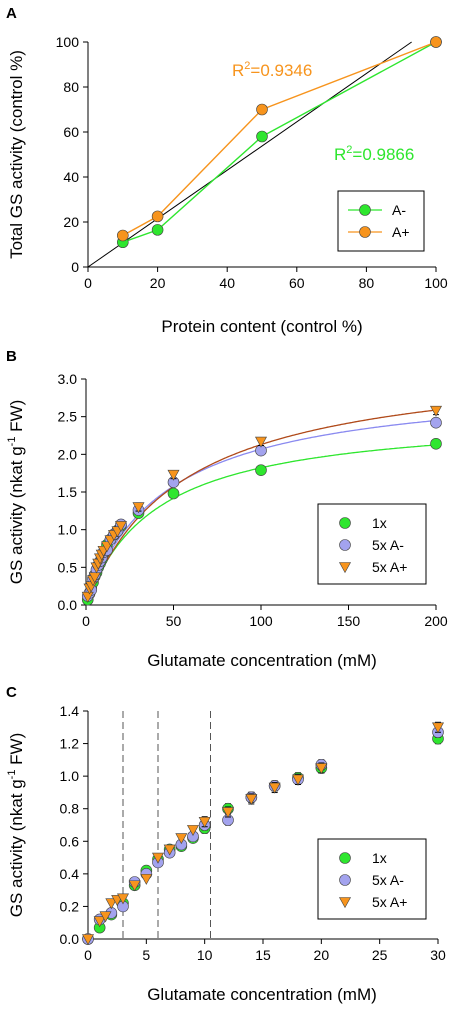 The image size is (454, 1018). Describe the element at coordinates (436, 621) in the screenshot. I see `b-x-tick-label: 200` at that location.